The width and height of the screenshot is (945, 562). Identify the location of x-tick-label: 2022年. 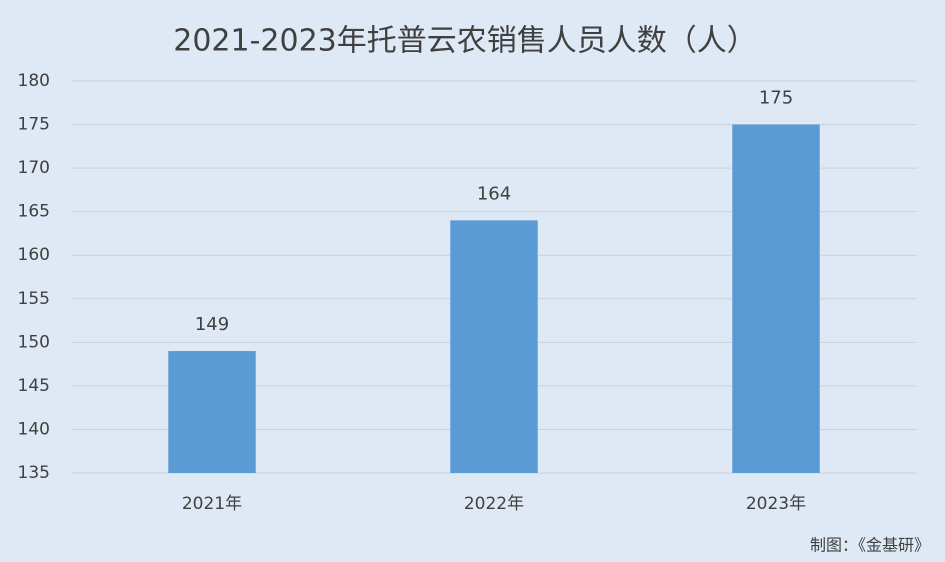
(494, 504).